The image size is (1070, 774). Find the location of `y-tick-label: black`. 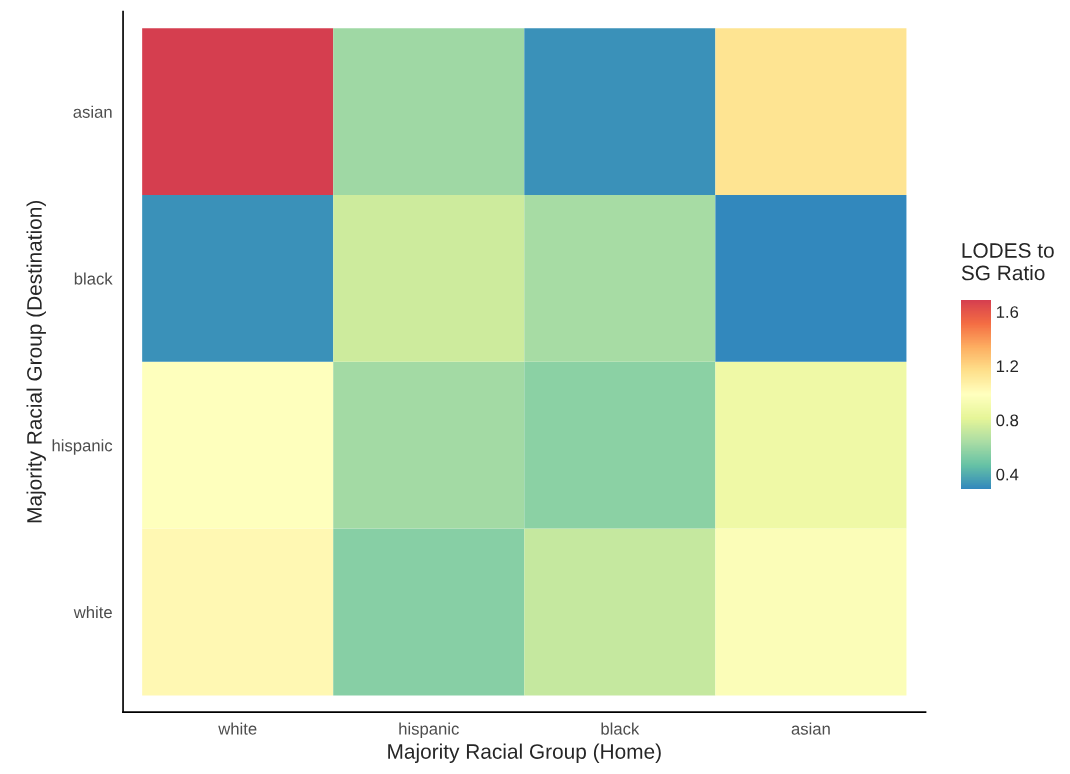

y-tick-label: black is located at coordinates (93, 278).